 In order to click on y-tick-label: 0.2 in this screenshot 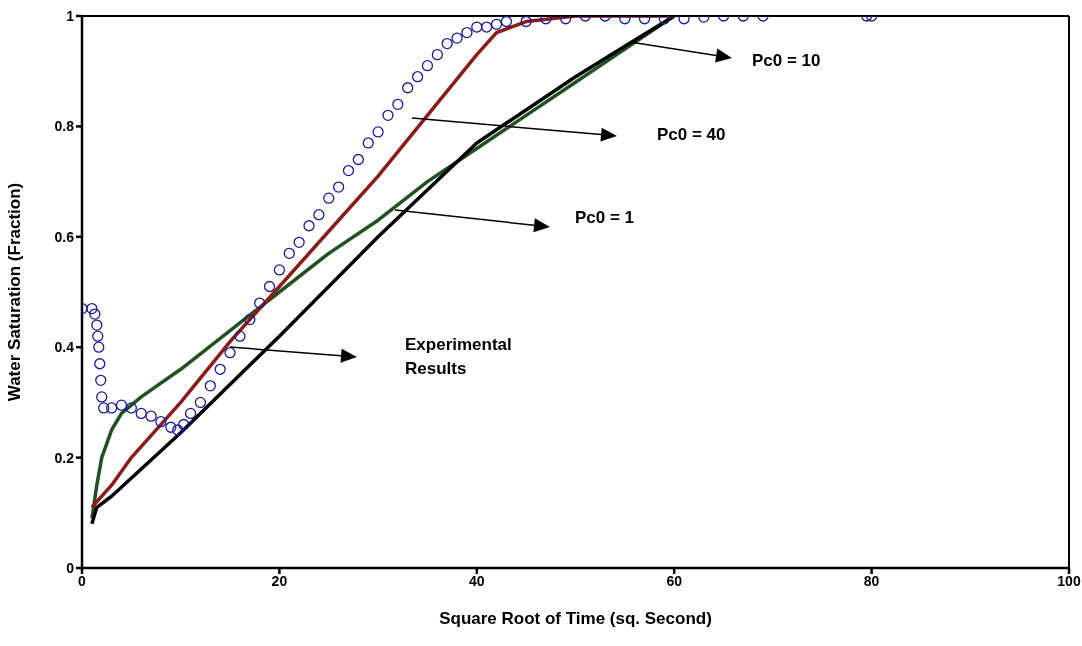, I will do `click(64, 457)`.